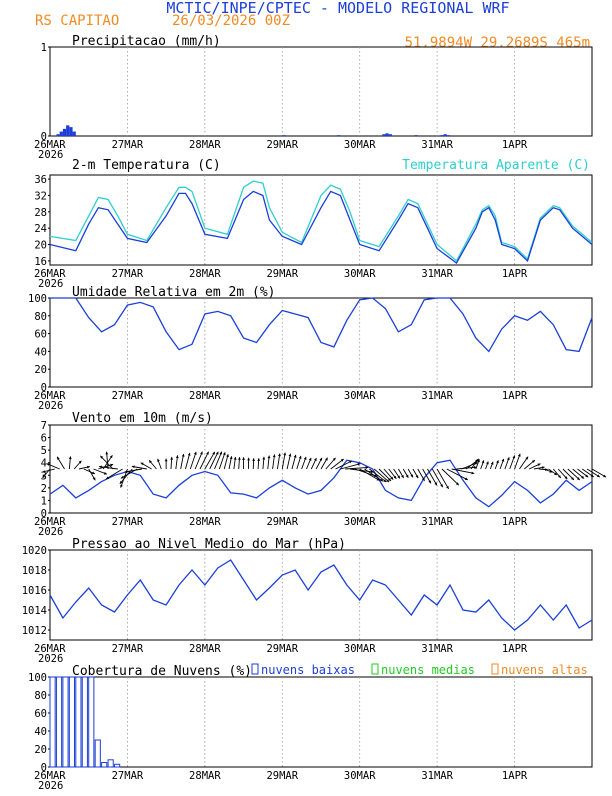 This screenshot has width=612, height=796. What do you see at coordinates (77, 21) in the screenshot?
I see `location-label: RS CAPITAO` at bounding box center [77, 21].